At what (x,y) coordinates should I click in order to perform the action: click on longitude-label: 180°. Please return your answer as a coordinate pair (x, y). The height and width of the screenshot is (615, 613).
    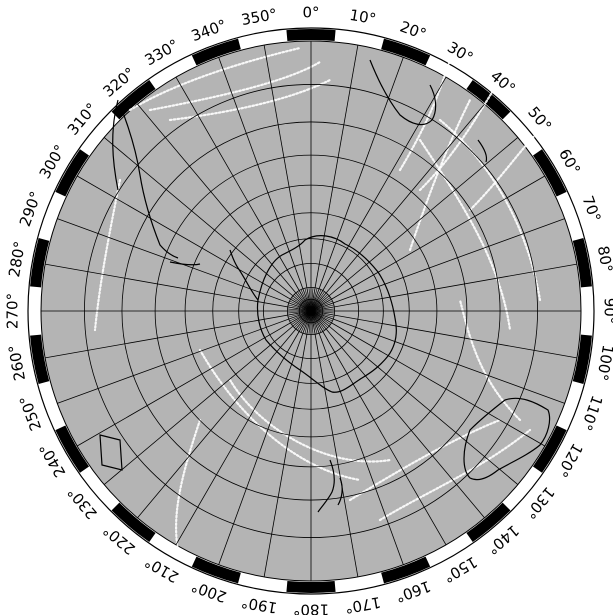
    Looking at the image, I should click on (311, 608).